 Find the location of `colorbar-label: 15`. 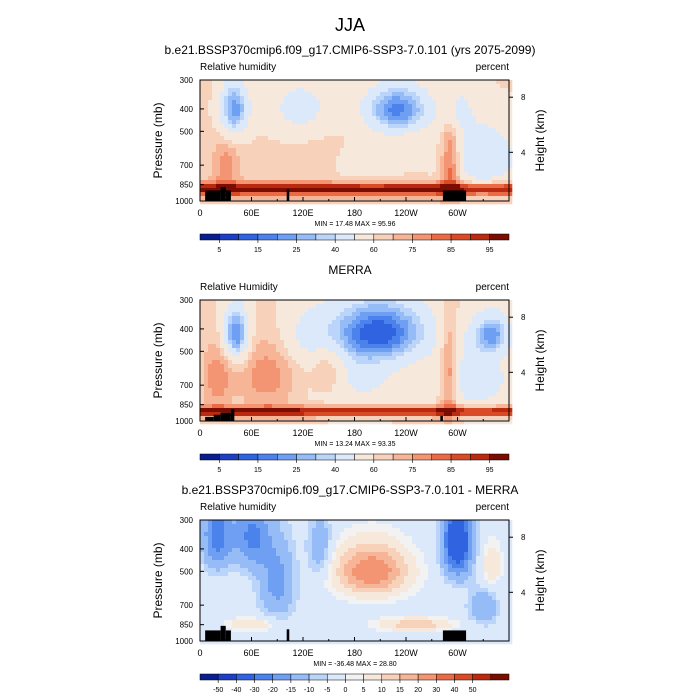

colorbar-label: 15 is located at coordinates (258, 250).